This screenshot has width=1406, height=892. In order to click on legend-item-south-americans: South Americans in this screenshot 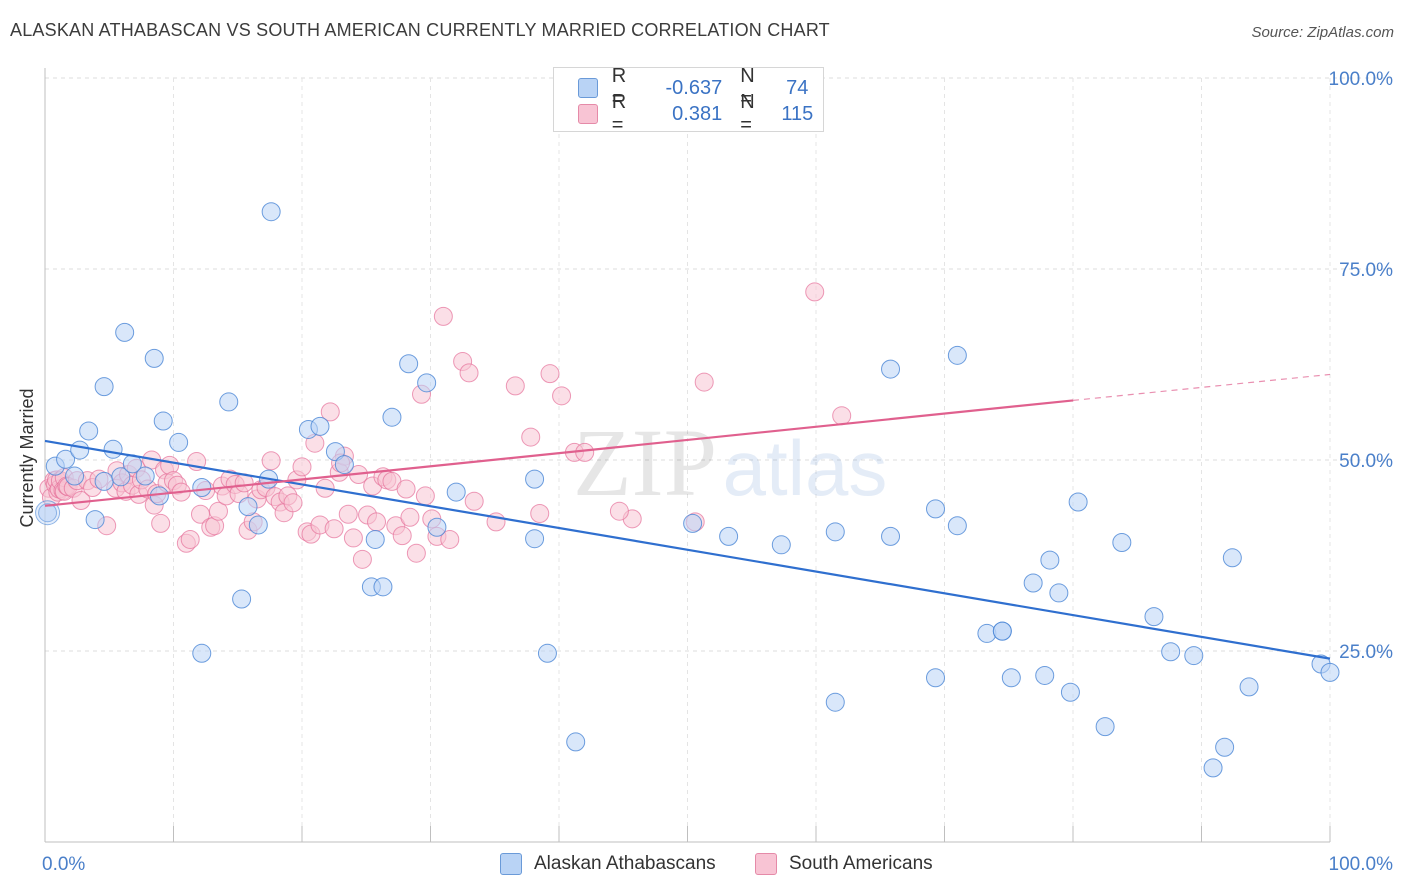, I will do `click(844, 864)`.